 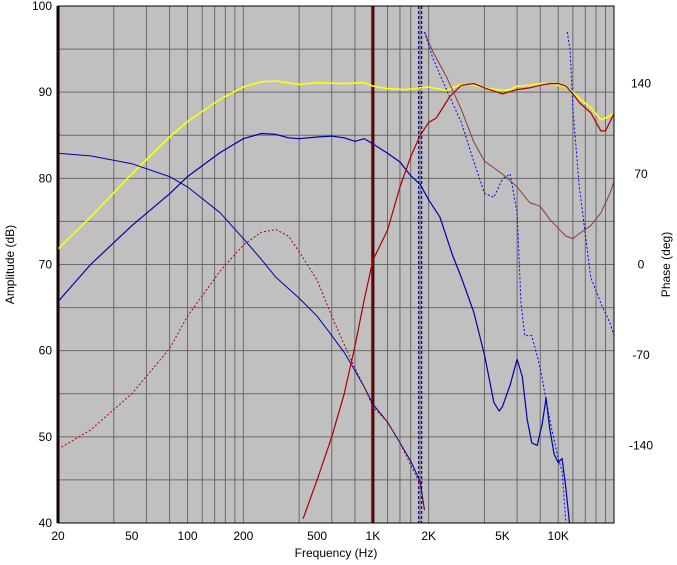 I want to click on y2-tick-label: -70, so click(x=641, y=355).